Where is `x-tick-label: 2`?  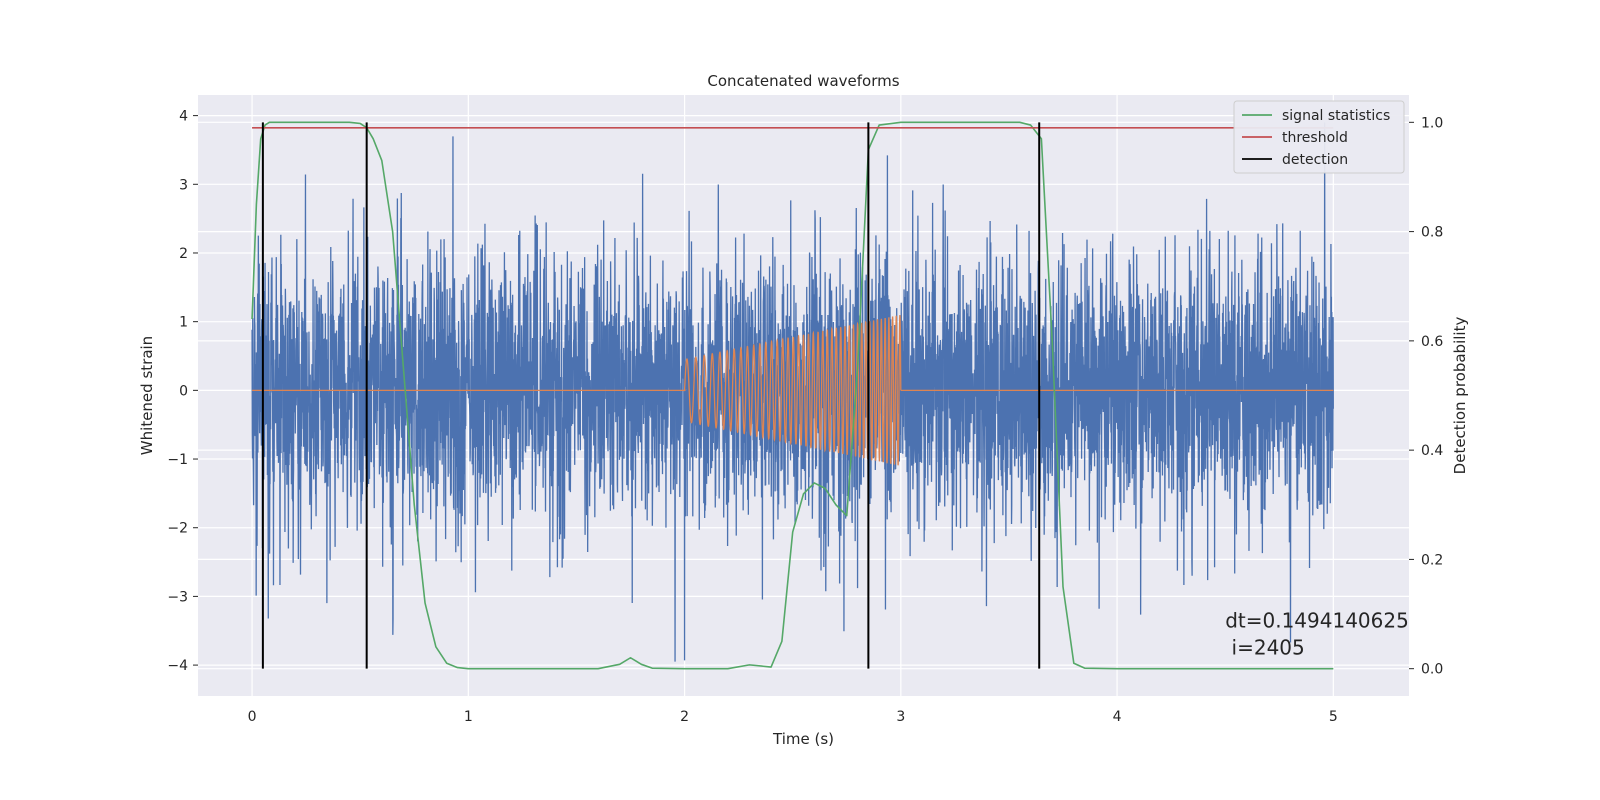 x-tick-label: 2 is located at coordinates (684, 717).